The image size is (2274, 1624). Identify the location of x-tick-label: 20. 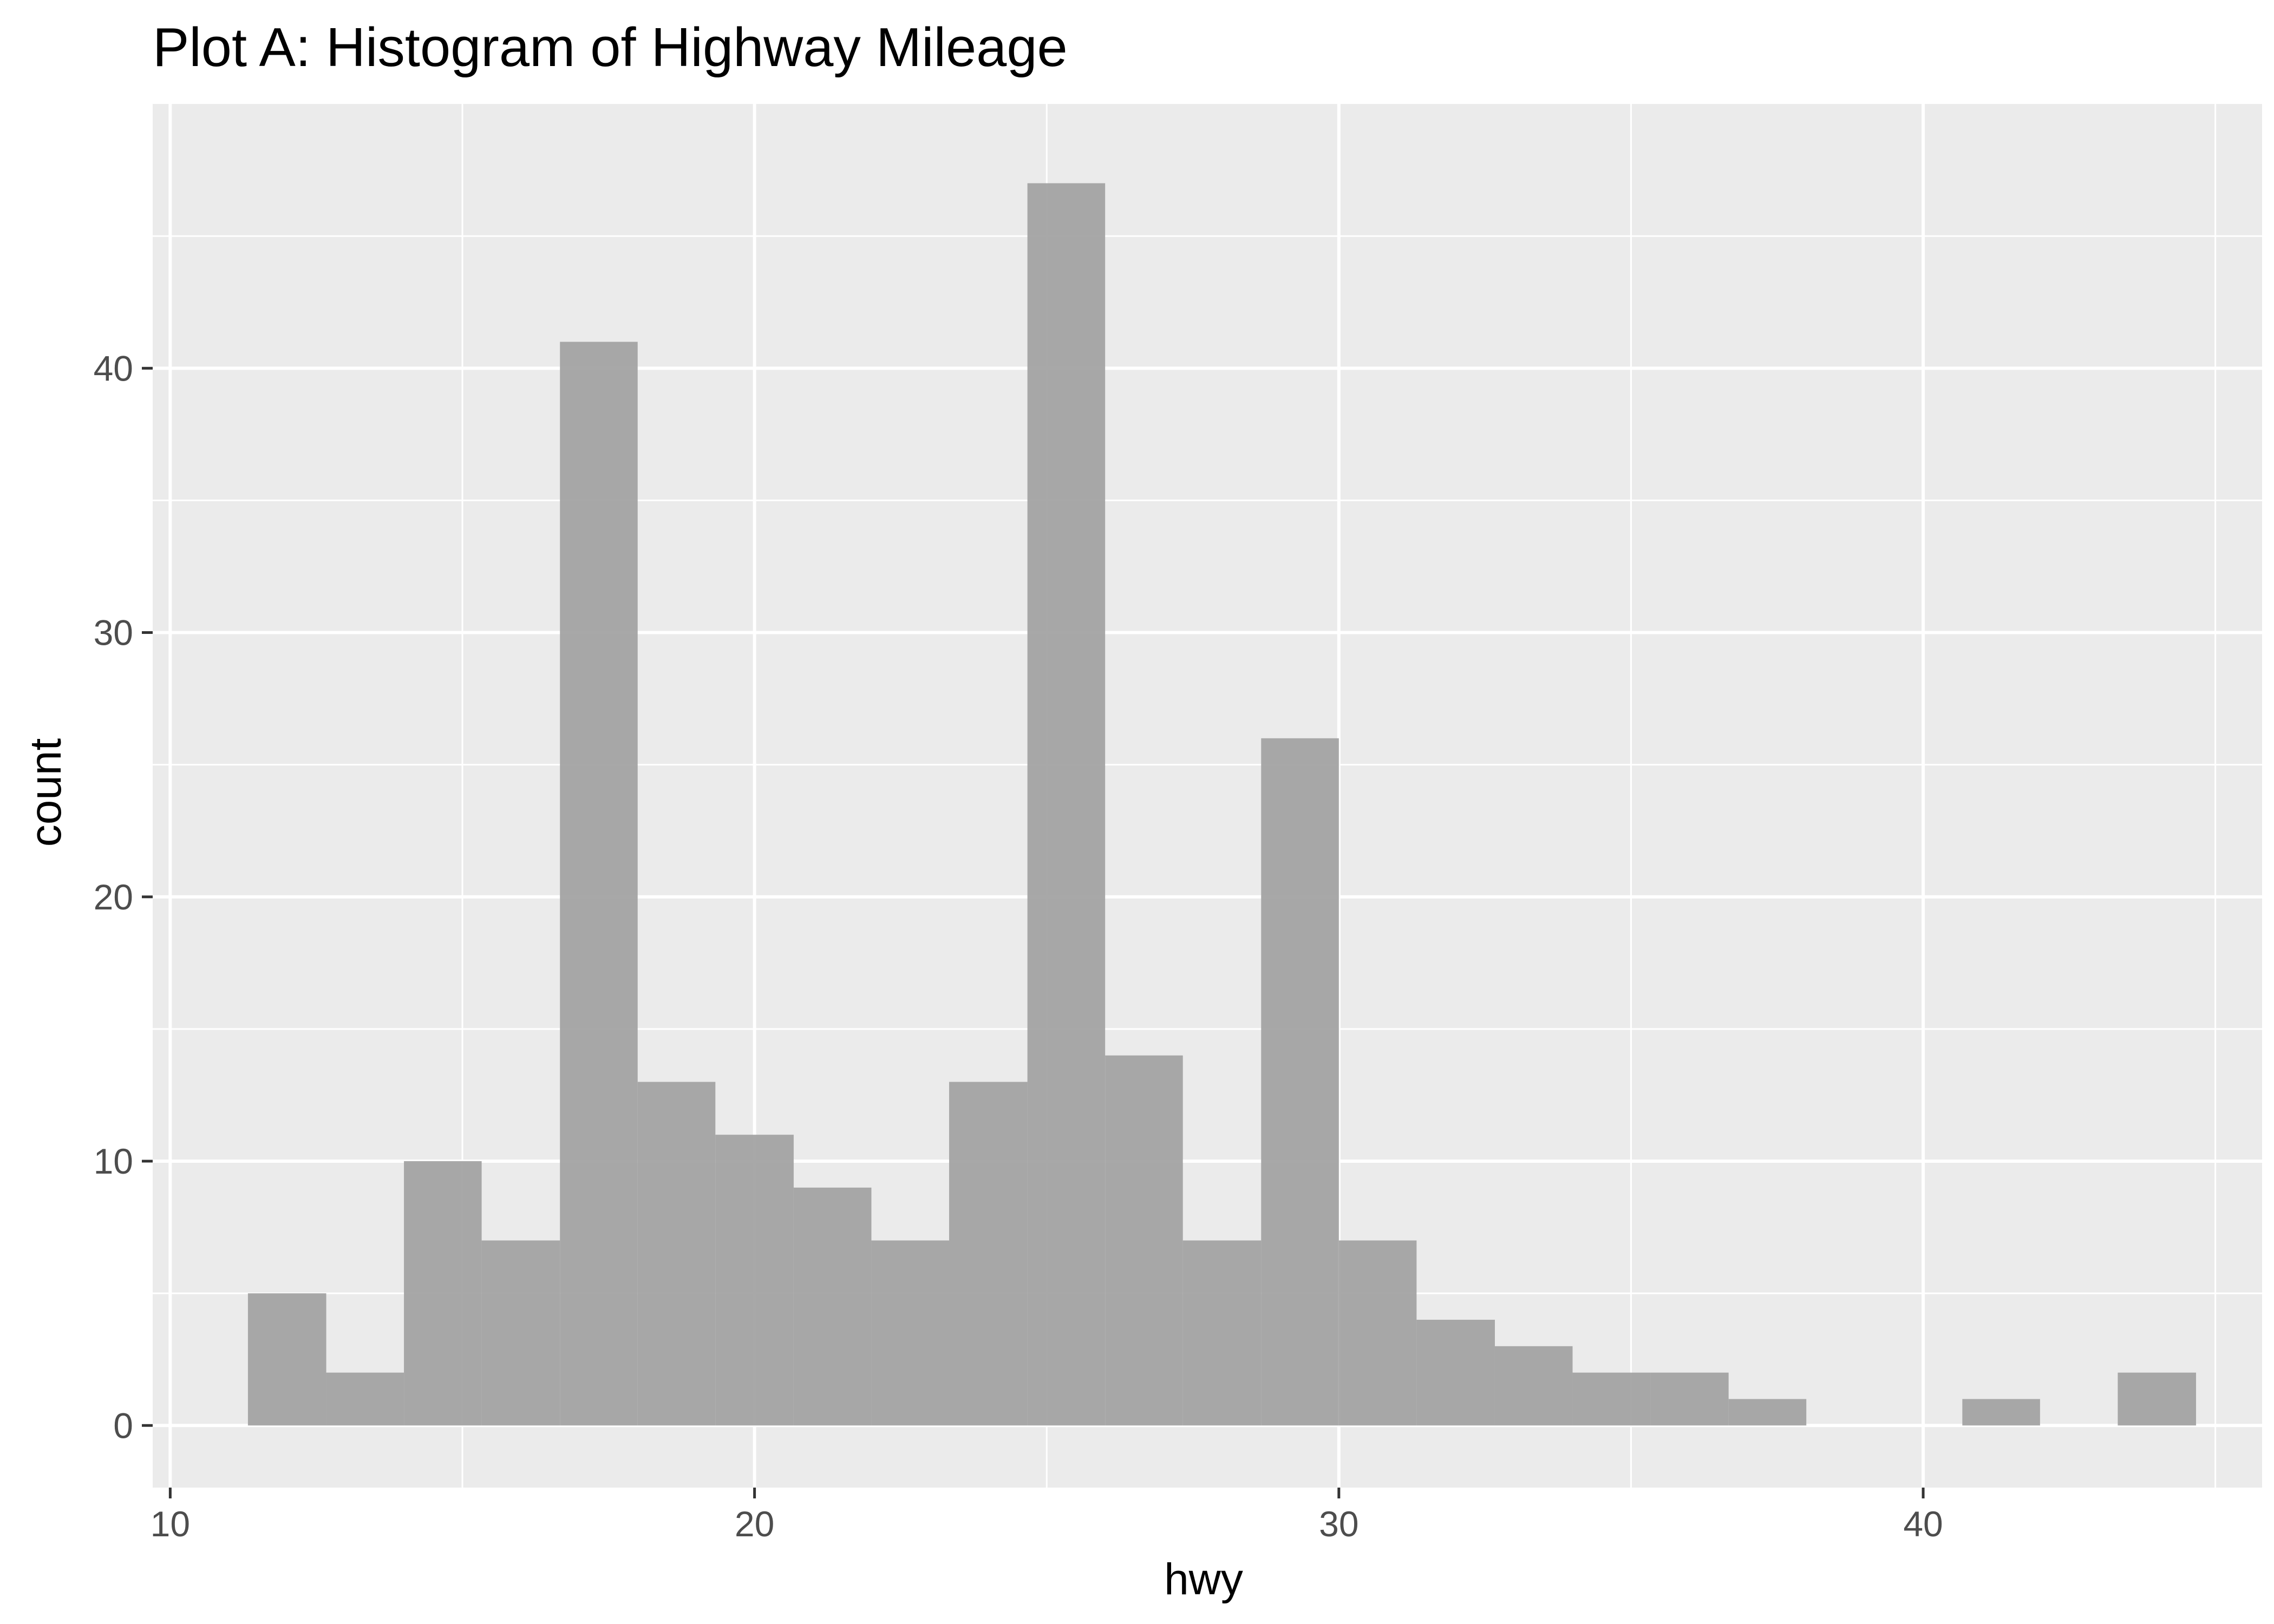
(755, 1524).